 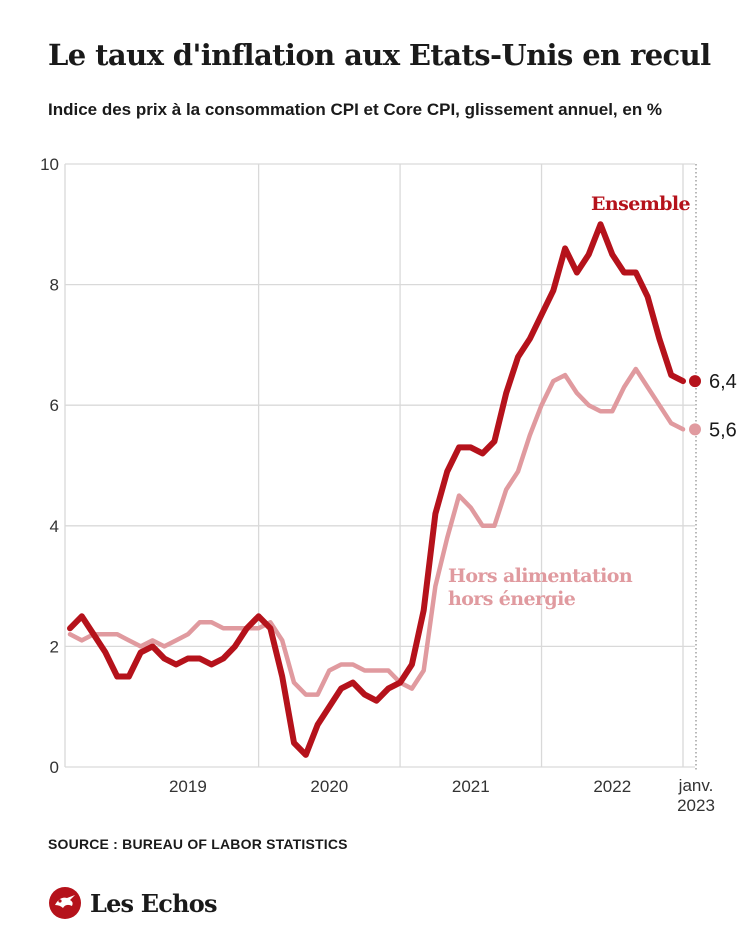 What do you see at coordinates (65, 903) in the screenshot?
I see `les-echos-logo-icon` at bounding box center [65, 903].